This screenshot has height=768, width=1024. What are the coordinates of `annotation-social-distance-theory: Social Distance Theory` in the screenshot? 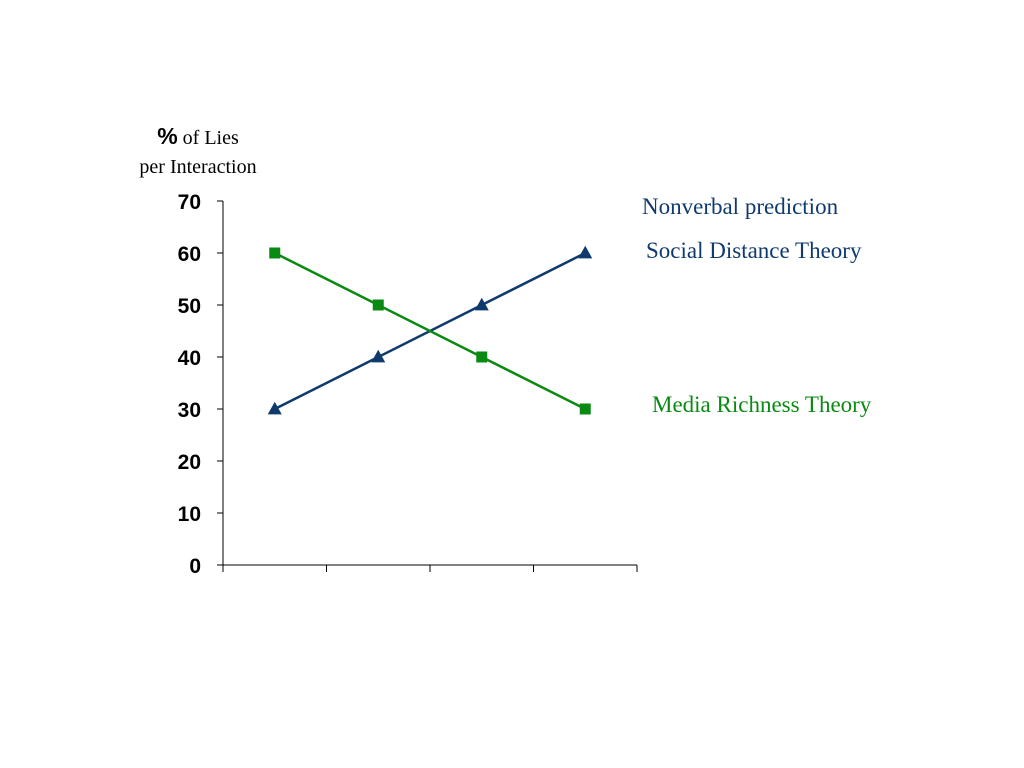 It's located at (754, 250).